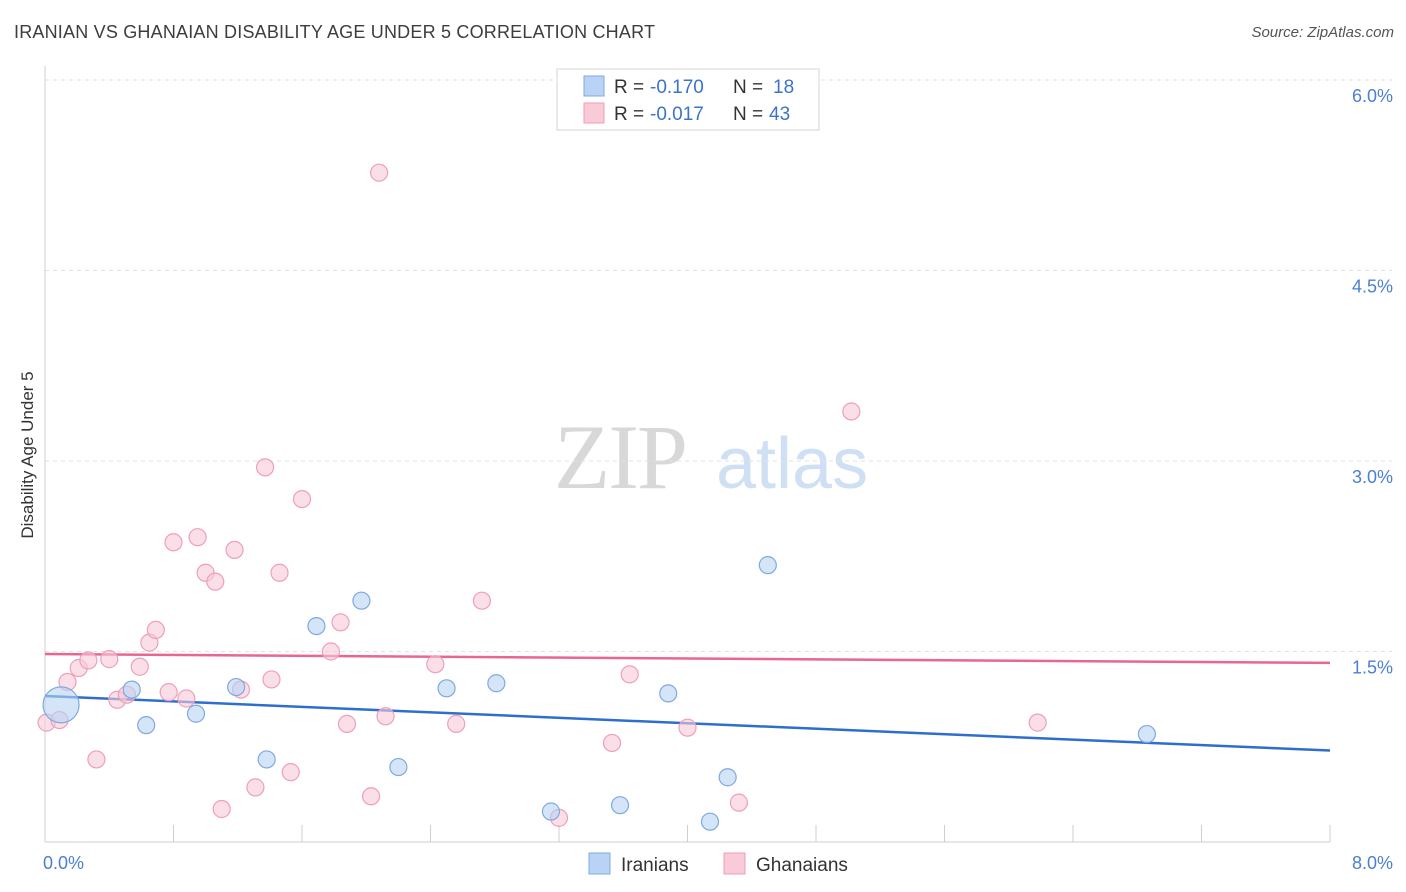 The width and height of the screenshot is (1406, 892). Describe the element at coordinates (677, 114) in the screenshot. I see `legend-r-value-ghanaians: -0.017` at that location.